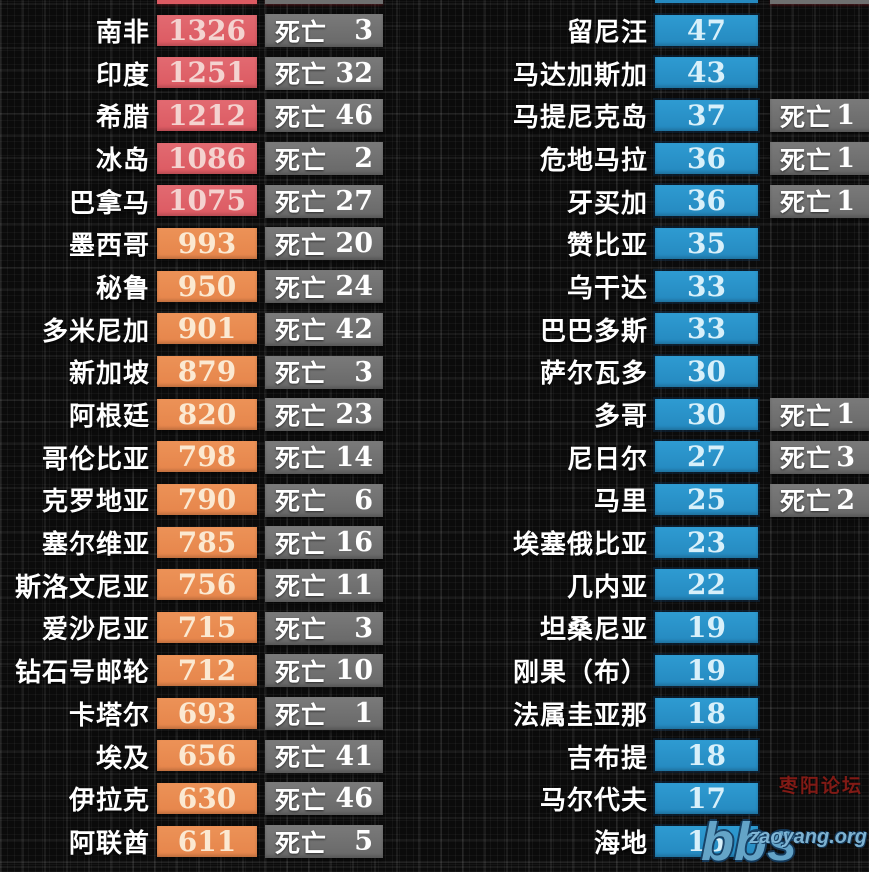 This screenshot has height=872, width=869. What do you see at coordinates (207, 841) in the screenshot?
I see `case-count-badge: 611` at bounding box center [207, 841].